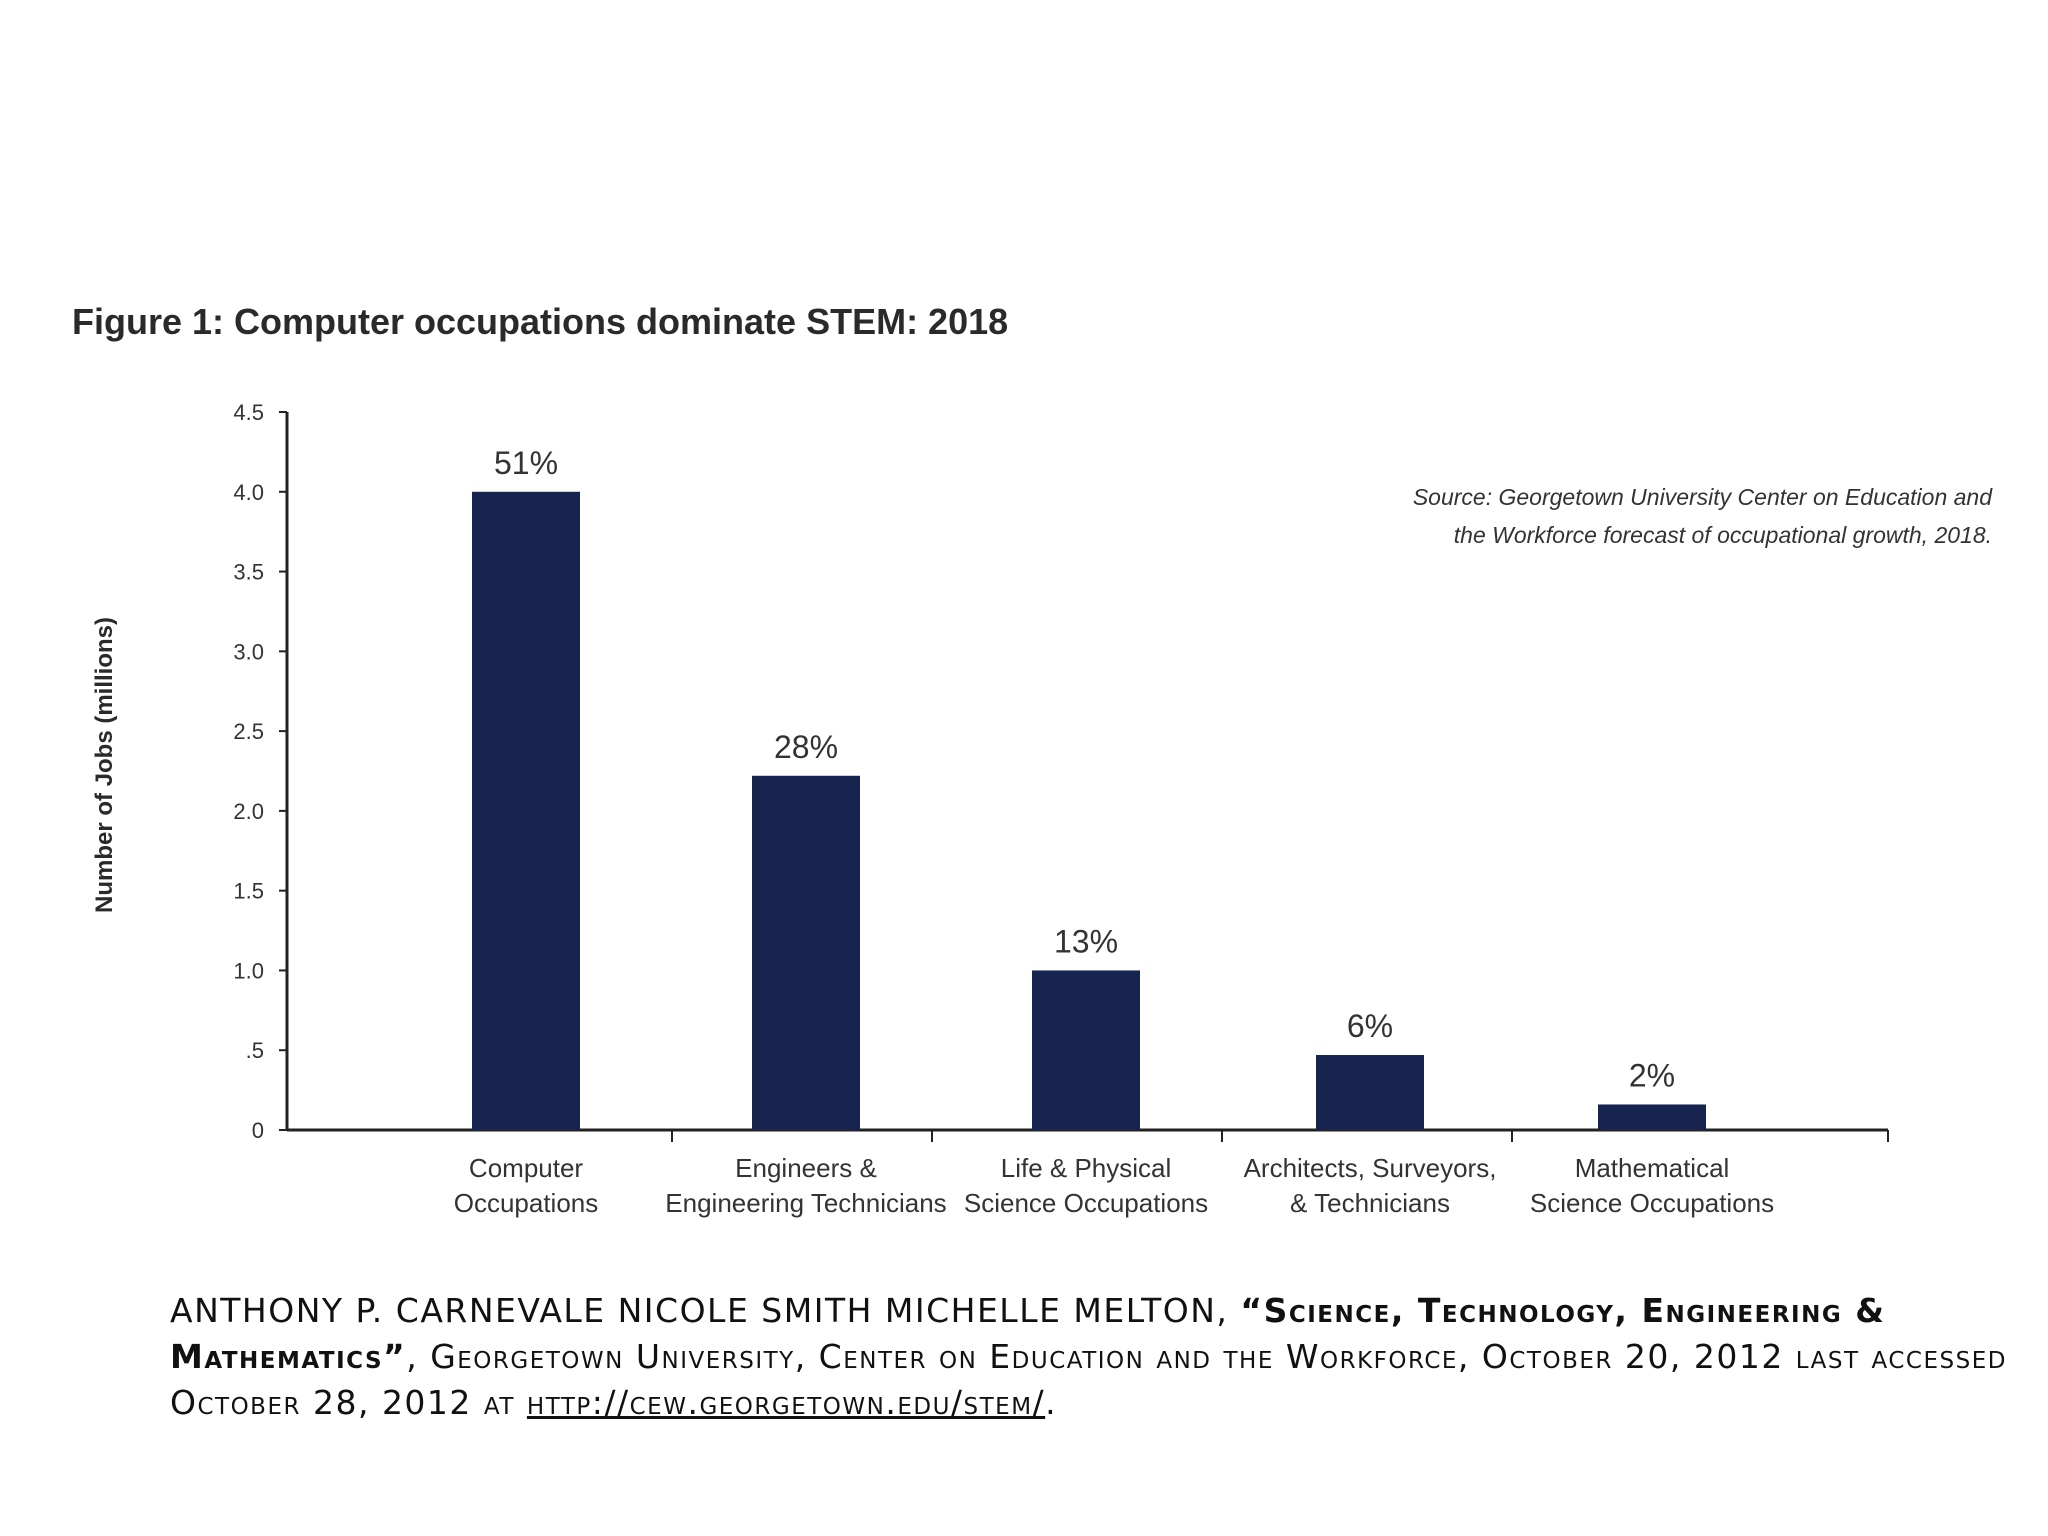 The image size is (2048, 1536). What do you see at coordinates (1370, 1203) in the screenshot?
I see `x-tick-label: & Technicians` at bounding box center [1370, 1203].